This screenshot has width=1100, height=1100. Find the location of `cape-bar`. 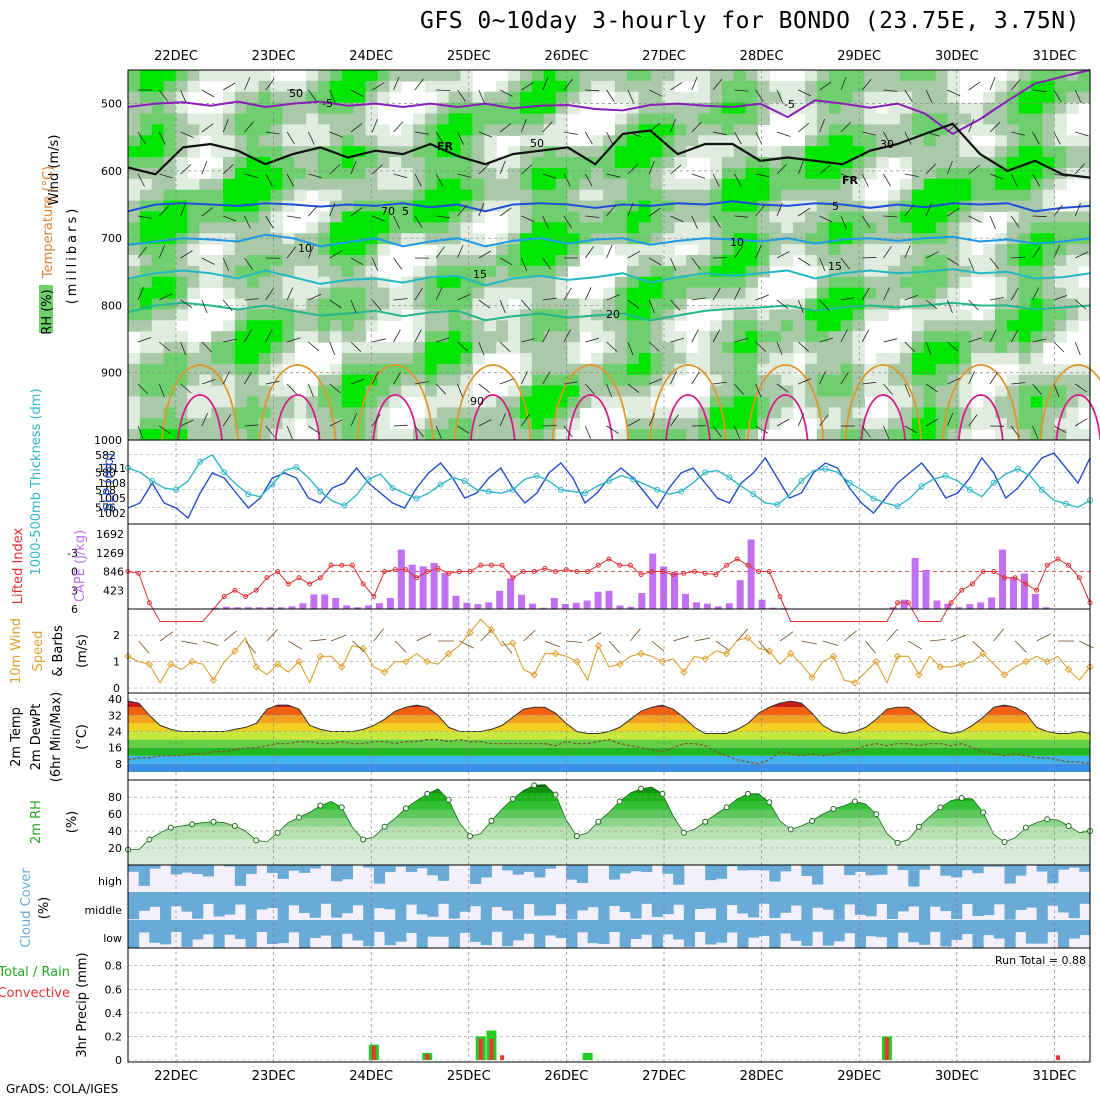

cape-bar is located at coordinates (270, 608).